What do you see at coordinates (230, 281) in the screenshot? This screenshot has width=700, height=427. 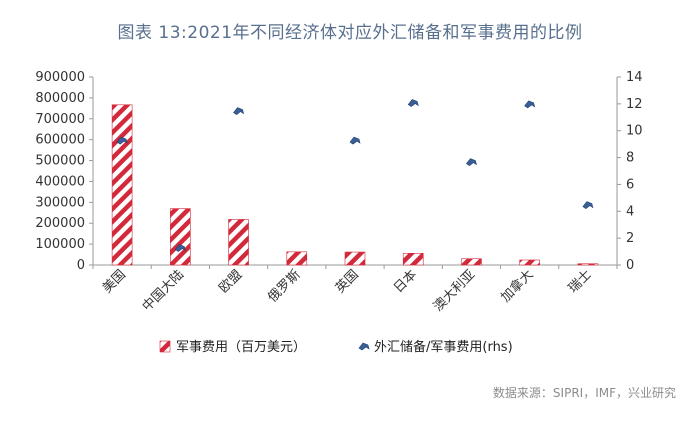 I see `x-category-label: 欧盟` at bounding box center [230, 281].